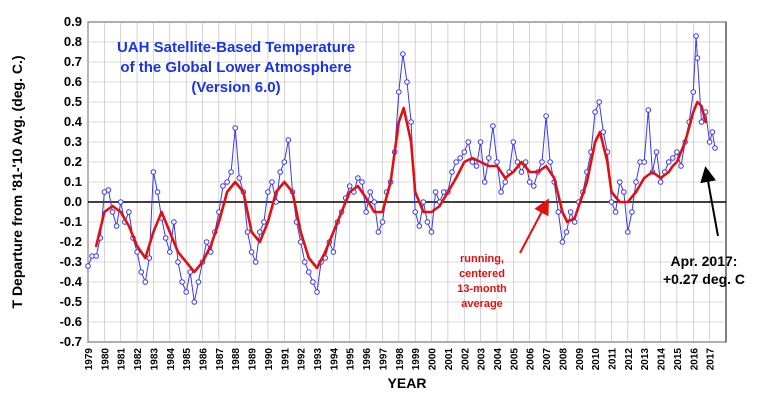 The width and height of the screenshot is (770, 400). Describe the element at coordinates (71, 301) in the screenshot. I see `y-tick-label: -0.5` at that location.